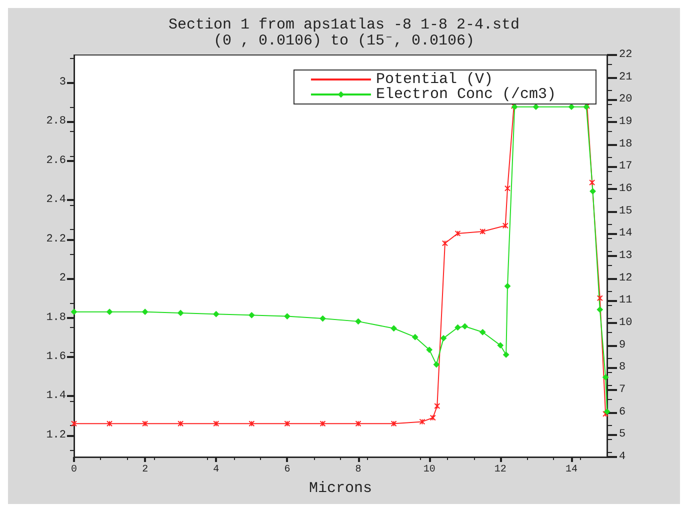 The height and width of the screenshot is (512, 688). What do you see at coordinates (625, 278) in the screenshot?
I see `y2-tick-label: 12` at bounding box center [625, 278].